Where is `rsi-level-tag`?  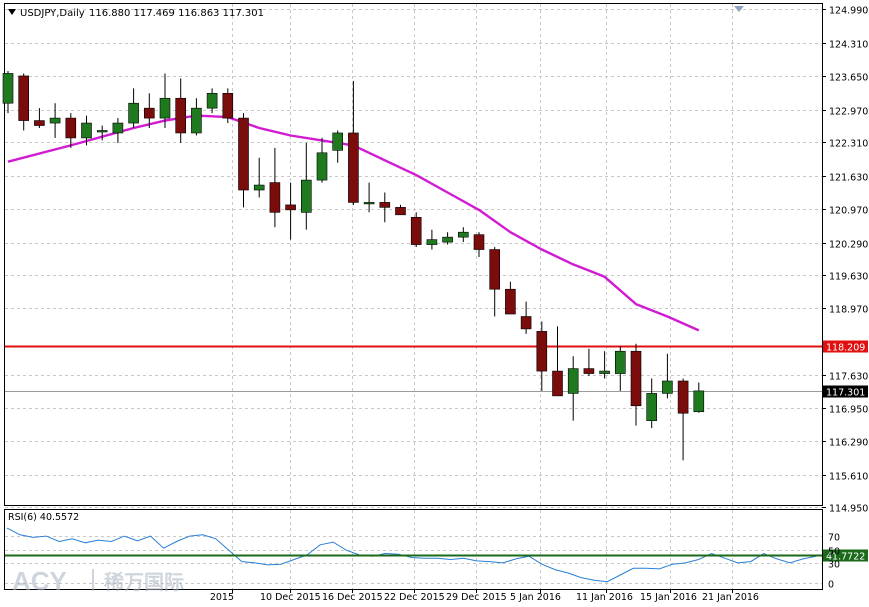
rsi-level-tag is located at coordinates (845, 555).